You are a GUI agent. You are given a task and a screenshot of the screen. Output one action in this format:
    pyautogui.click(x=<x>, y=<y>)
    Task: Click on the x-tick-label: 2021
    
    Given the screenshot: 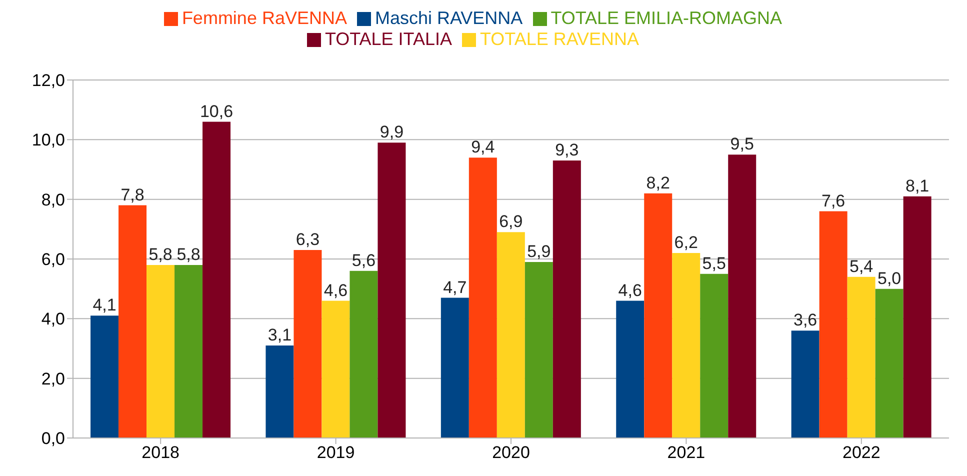 What is the action you would take?
    pyautogui.click(x=686, y=452)
    